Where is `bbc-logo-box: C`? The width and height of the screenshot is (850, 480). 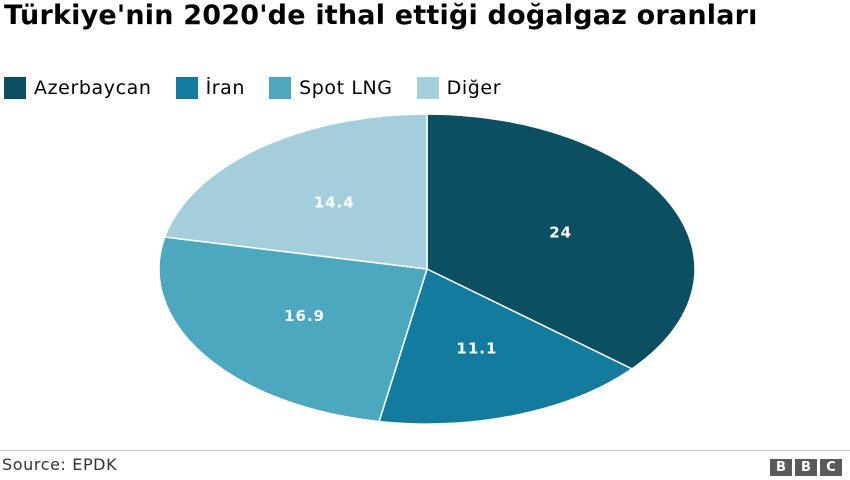
bbc-logo-box: C is located at coordinates (831, 467).